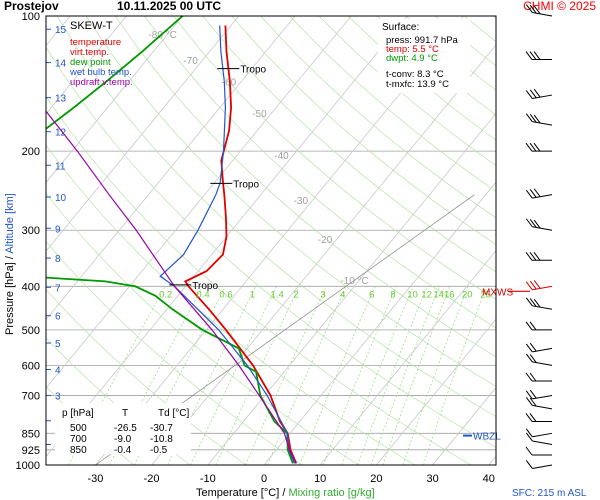  Describe the element at coordinates (10, 223) in the screenshot. I see `y-axis-title-altitude: Altitude [km]` at that location.